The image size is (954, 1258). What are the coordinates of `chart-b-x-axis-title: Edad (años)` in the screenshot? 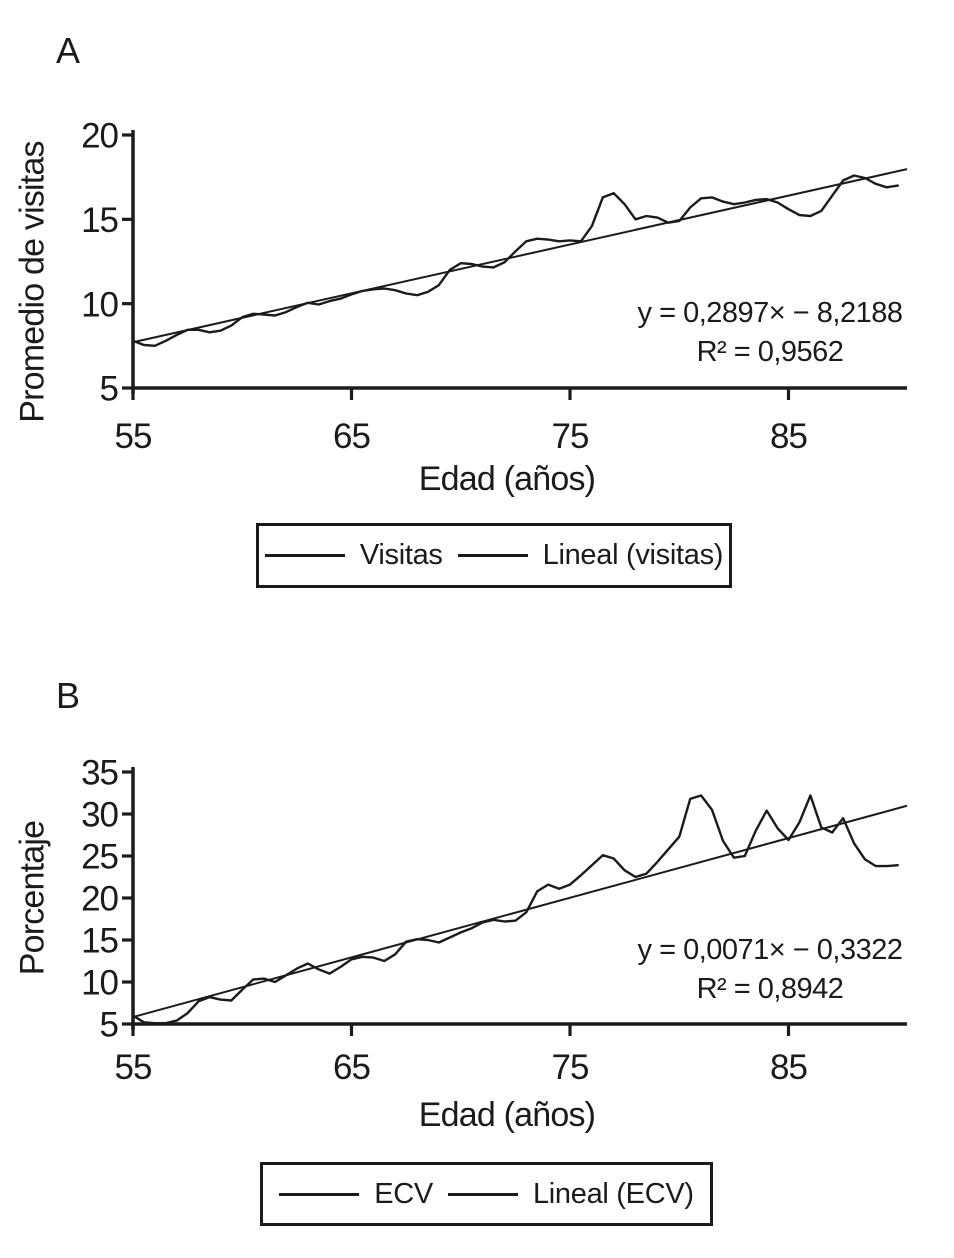 It's located at (507, 1115).